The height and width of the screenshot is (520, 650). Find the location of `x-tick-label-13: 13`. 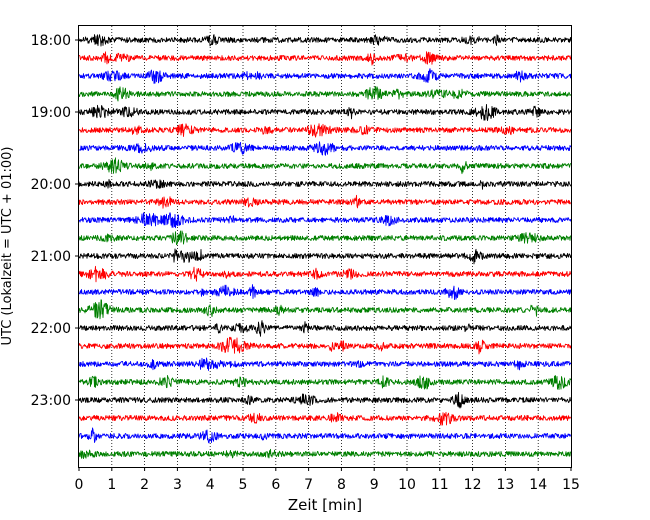

x-tick-label-13: 13 is located at coordinates (505, 485).